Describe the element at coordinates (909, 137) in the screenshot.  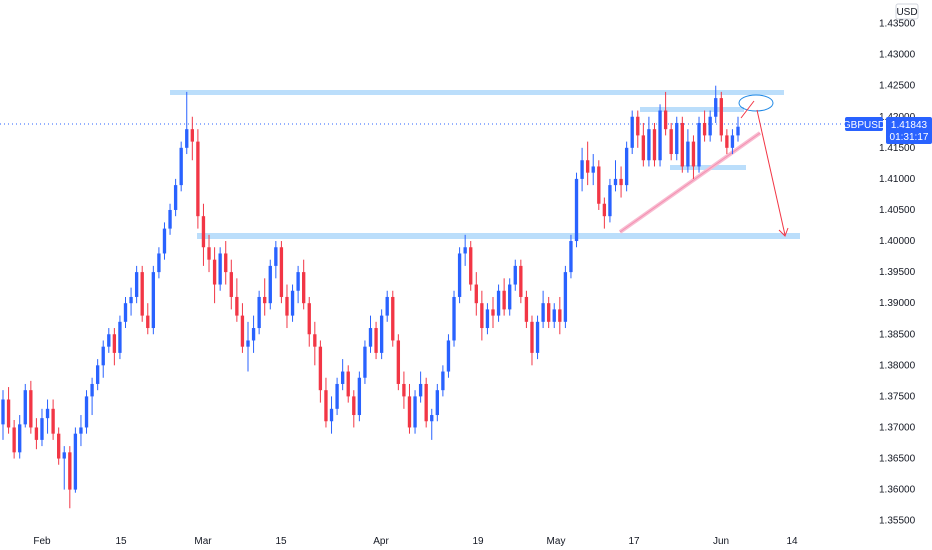
I see `countdown-label: 01:31:17` at that location.